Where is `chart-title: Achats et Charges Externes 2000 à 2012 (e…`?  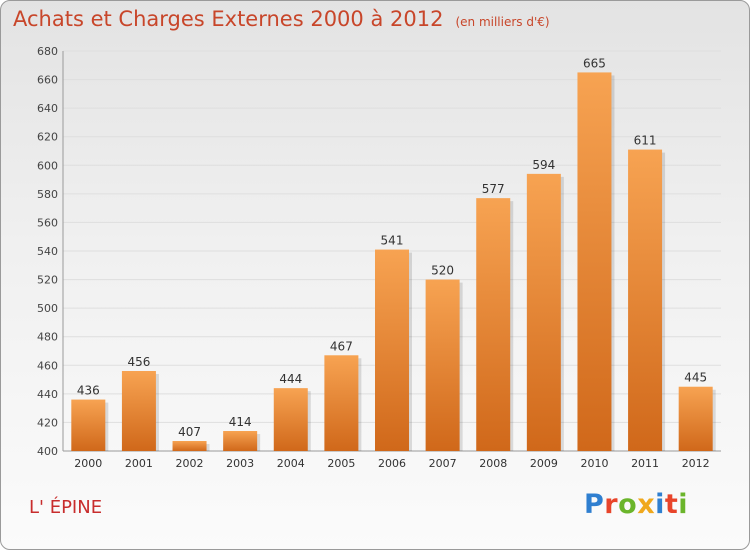
chart-title: Achats et Charges Externes 2000 à 2012 (e… is located at coordinates (281, 19).